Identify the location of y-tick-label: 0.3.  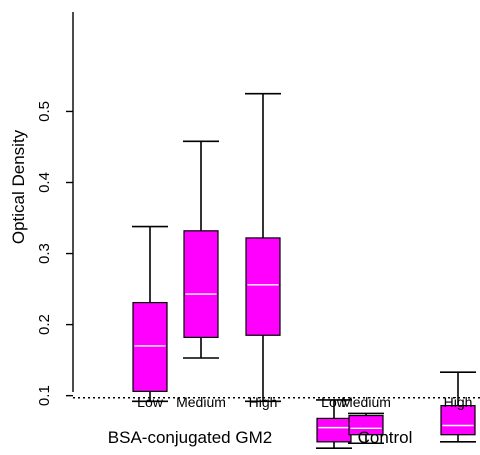
(44, 253).